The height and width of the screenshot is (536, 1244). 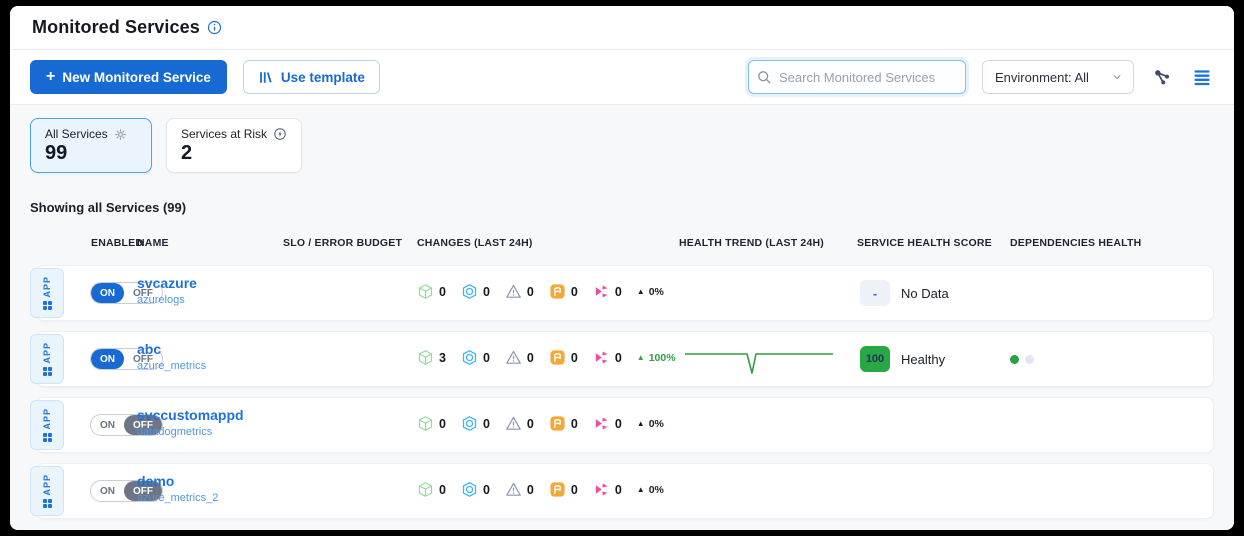 What do you see at coordinates (322, 77) in the screenshot?
I see `use-template-label: Use template` at bounding box center [322, 77].